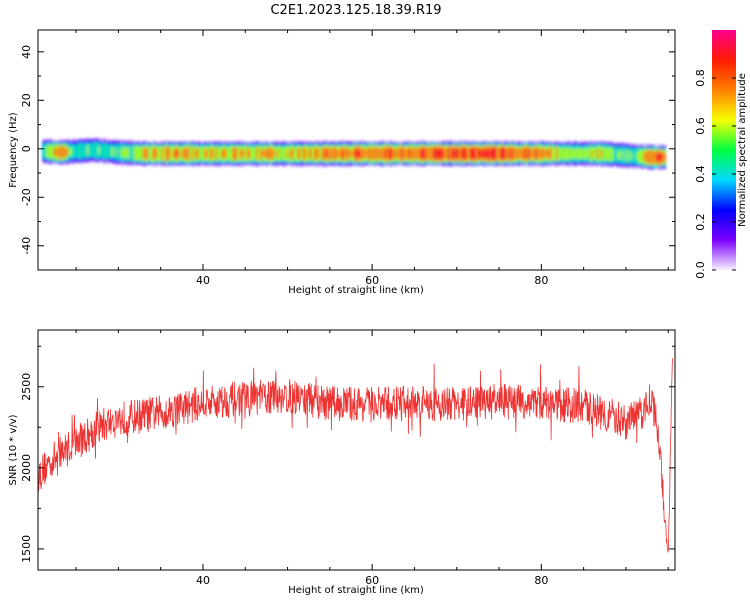 The image size is (750, 600). Describe the element at coordinates (372, 280) in the screenshot. I see `x-tick-label: 60` at that location.